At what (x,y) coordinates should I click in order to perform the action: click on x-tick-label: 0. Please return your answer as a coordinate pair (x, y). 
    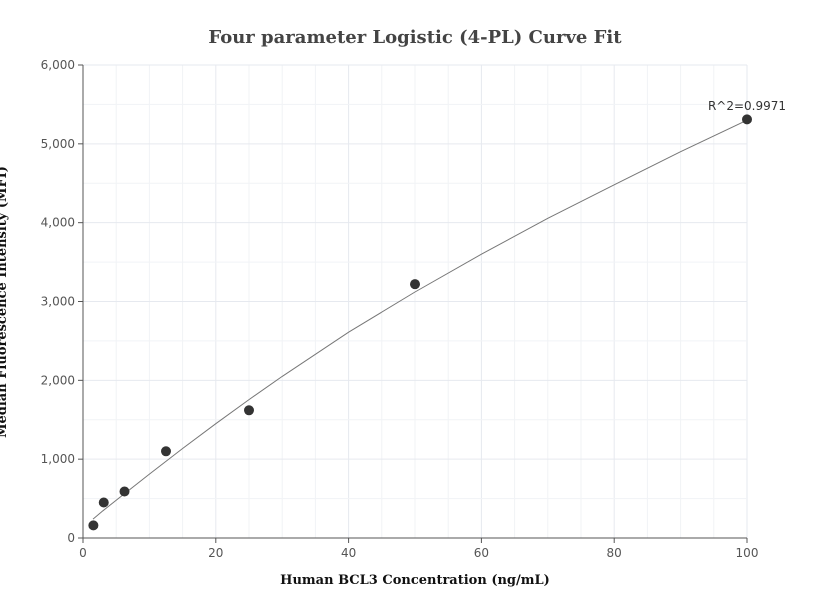
    Looking at the image, I should click on (83, 553).